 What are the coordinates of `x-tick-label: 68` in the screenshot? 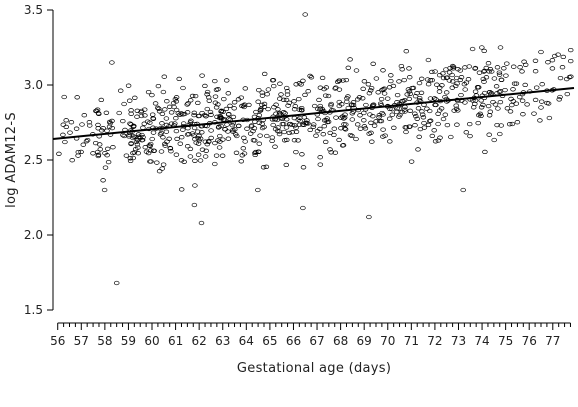 It's located at (340, 341).